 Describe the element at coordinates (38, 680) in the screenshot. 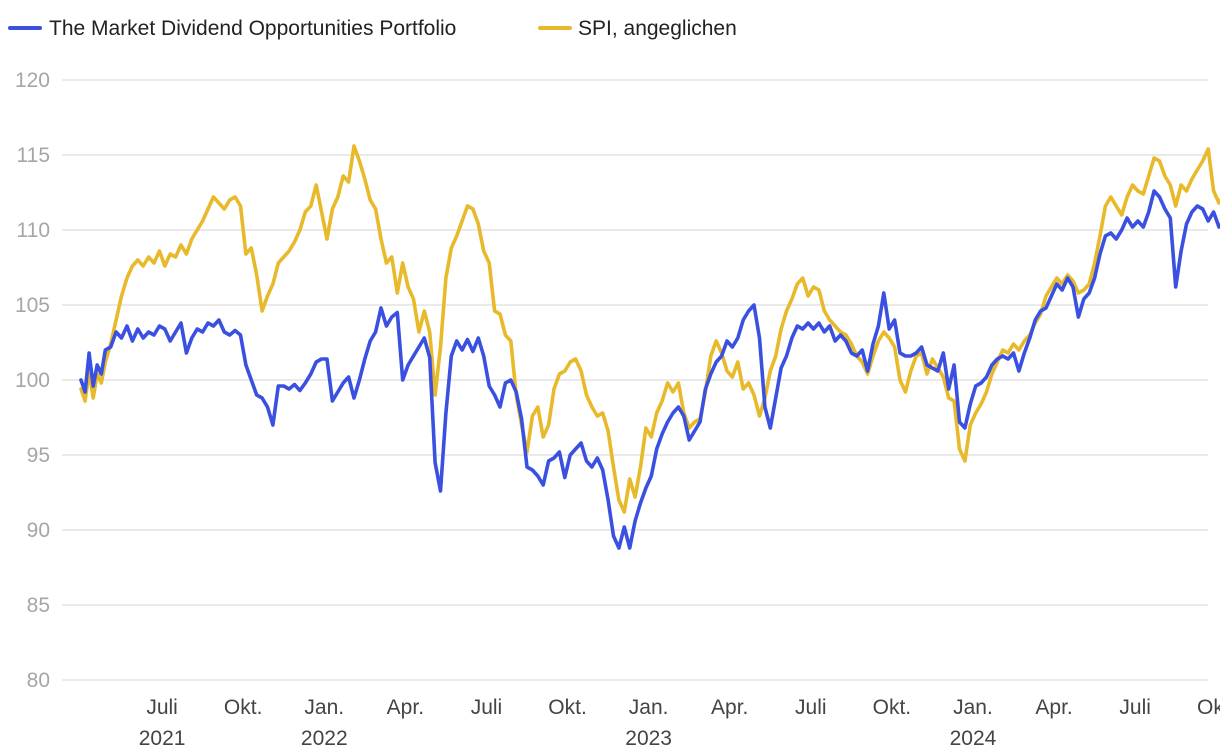

I see `y-tick-label: 80` at that location.